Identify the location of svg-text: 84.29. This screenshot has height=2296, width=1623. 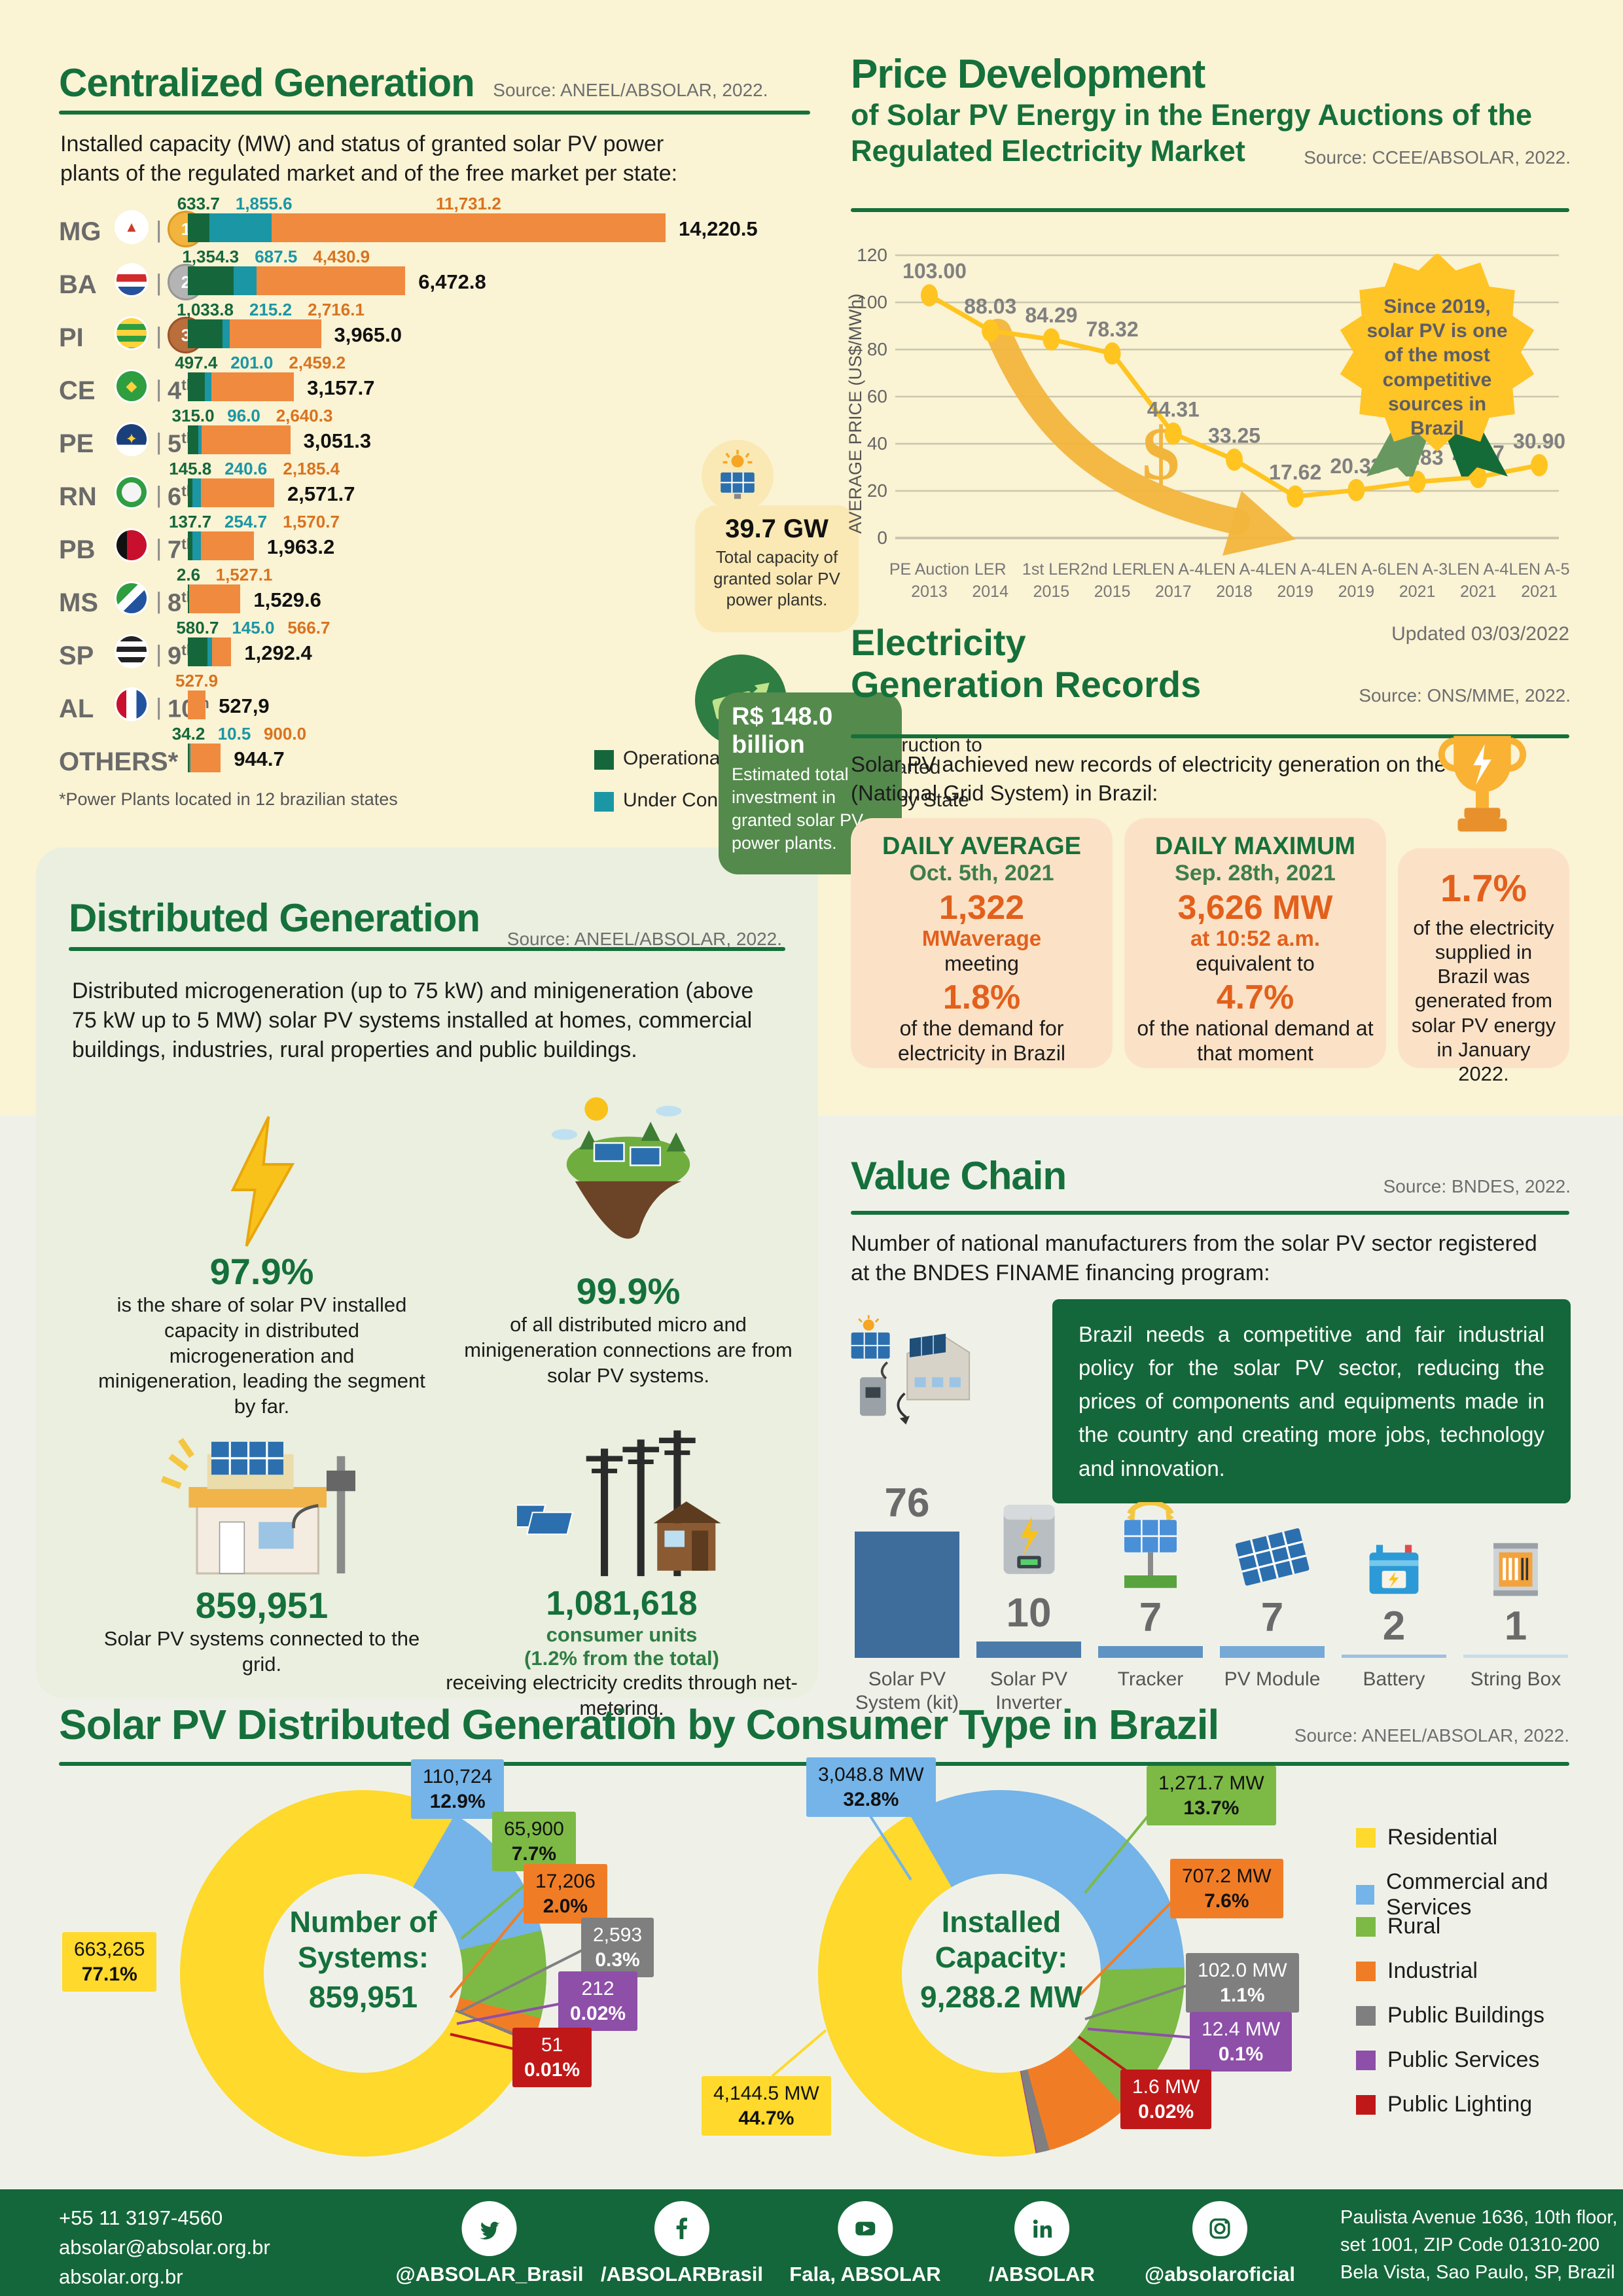
(1051, 315).